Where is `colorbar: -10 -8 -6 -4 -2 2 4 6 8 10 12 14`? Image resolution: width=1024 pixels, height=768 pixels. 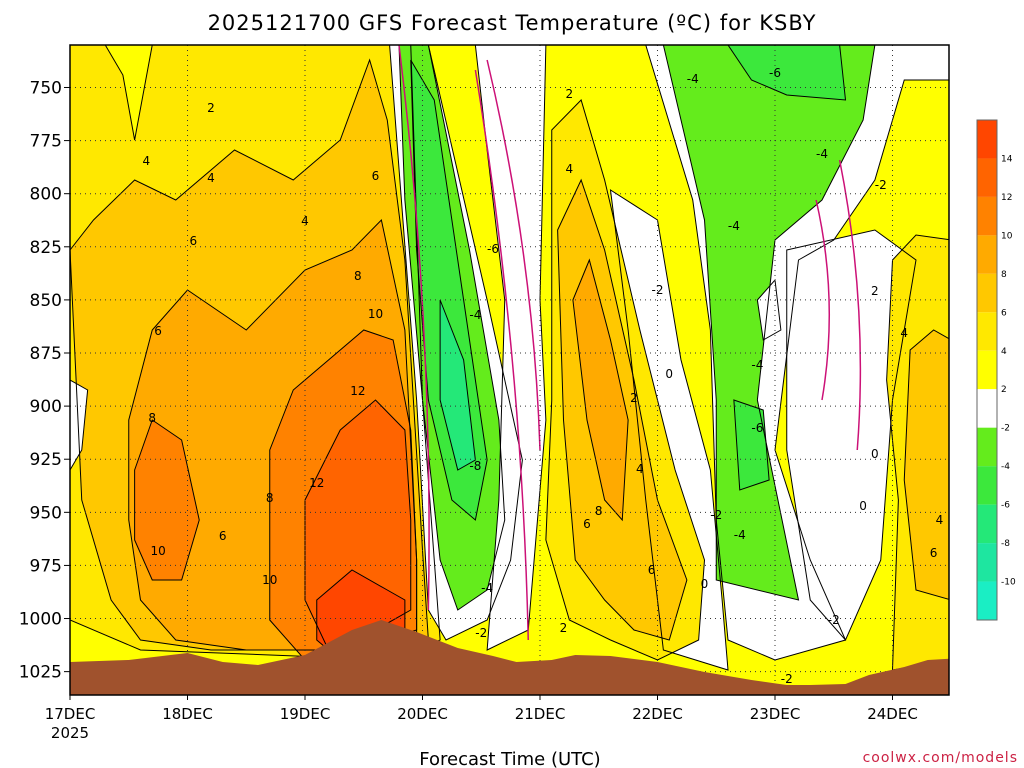
colorbar: -10 -8 -6 -4 -2 2 4 6 8 10 12 14 is located at coordinates (996, 370).